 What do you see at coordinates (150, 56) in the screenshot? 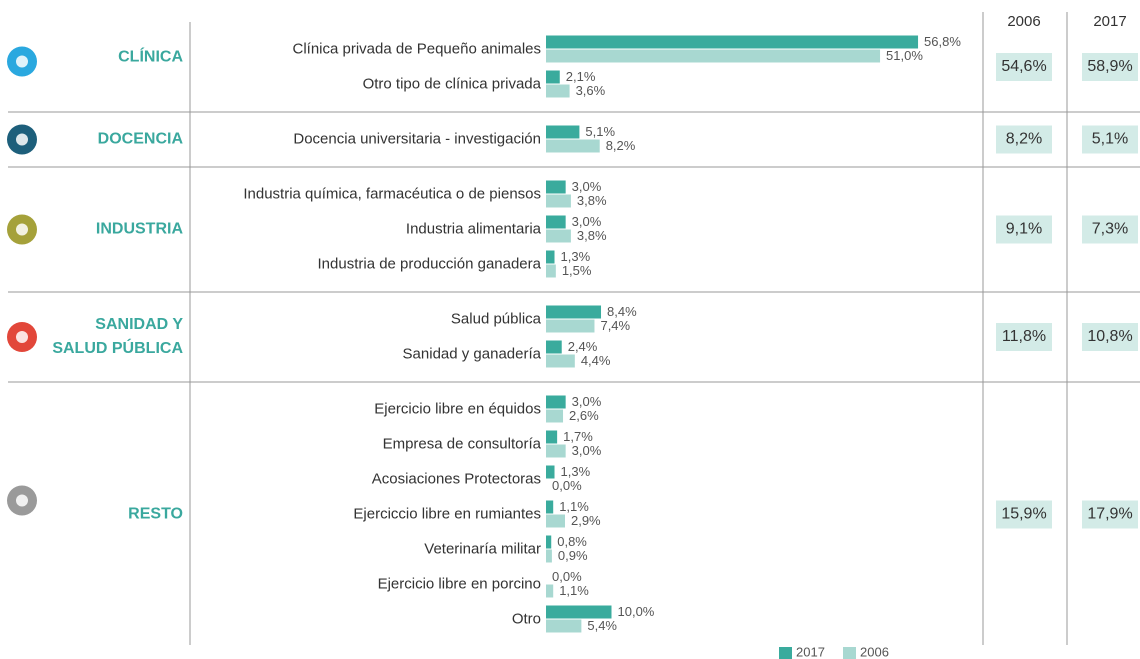
I see `group-name: CLÍNICA` at bounding box center [150, 56].